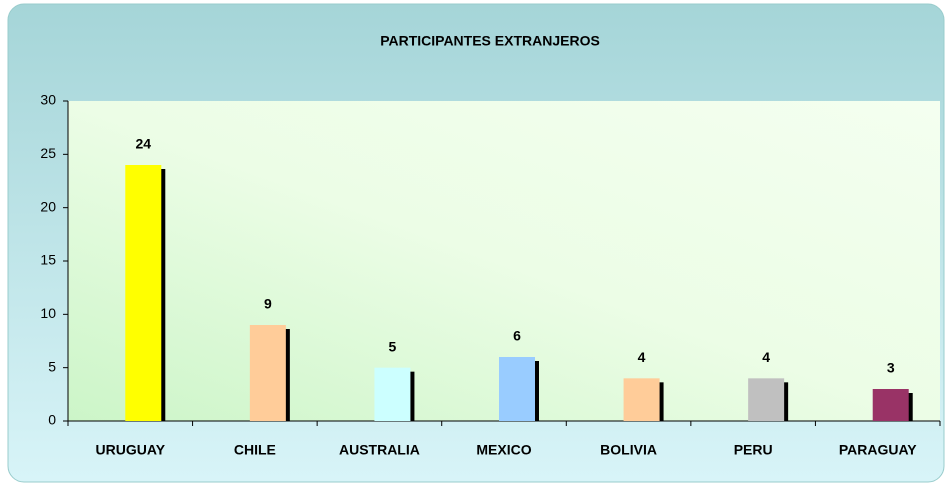  I want to click on value-label: 6, so click(517, 336).